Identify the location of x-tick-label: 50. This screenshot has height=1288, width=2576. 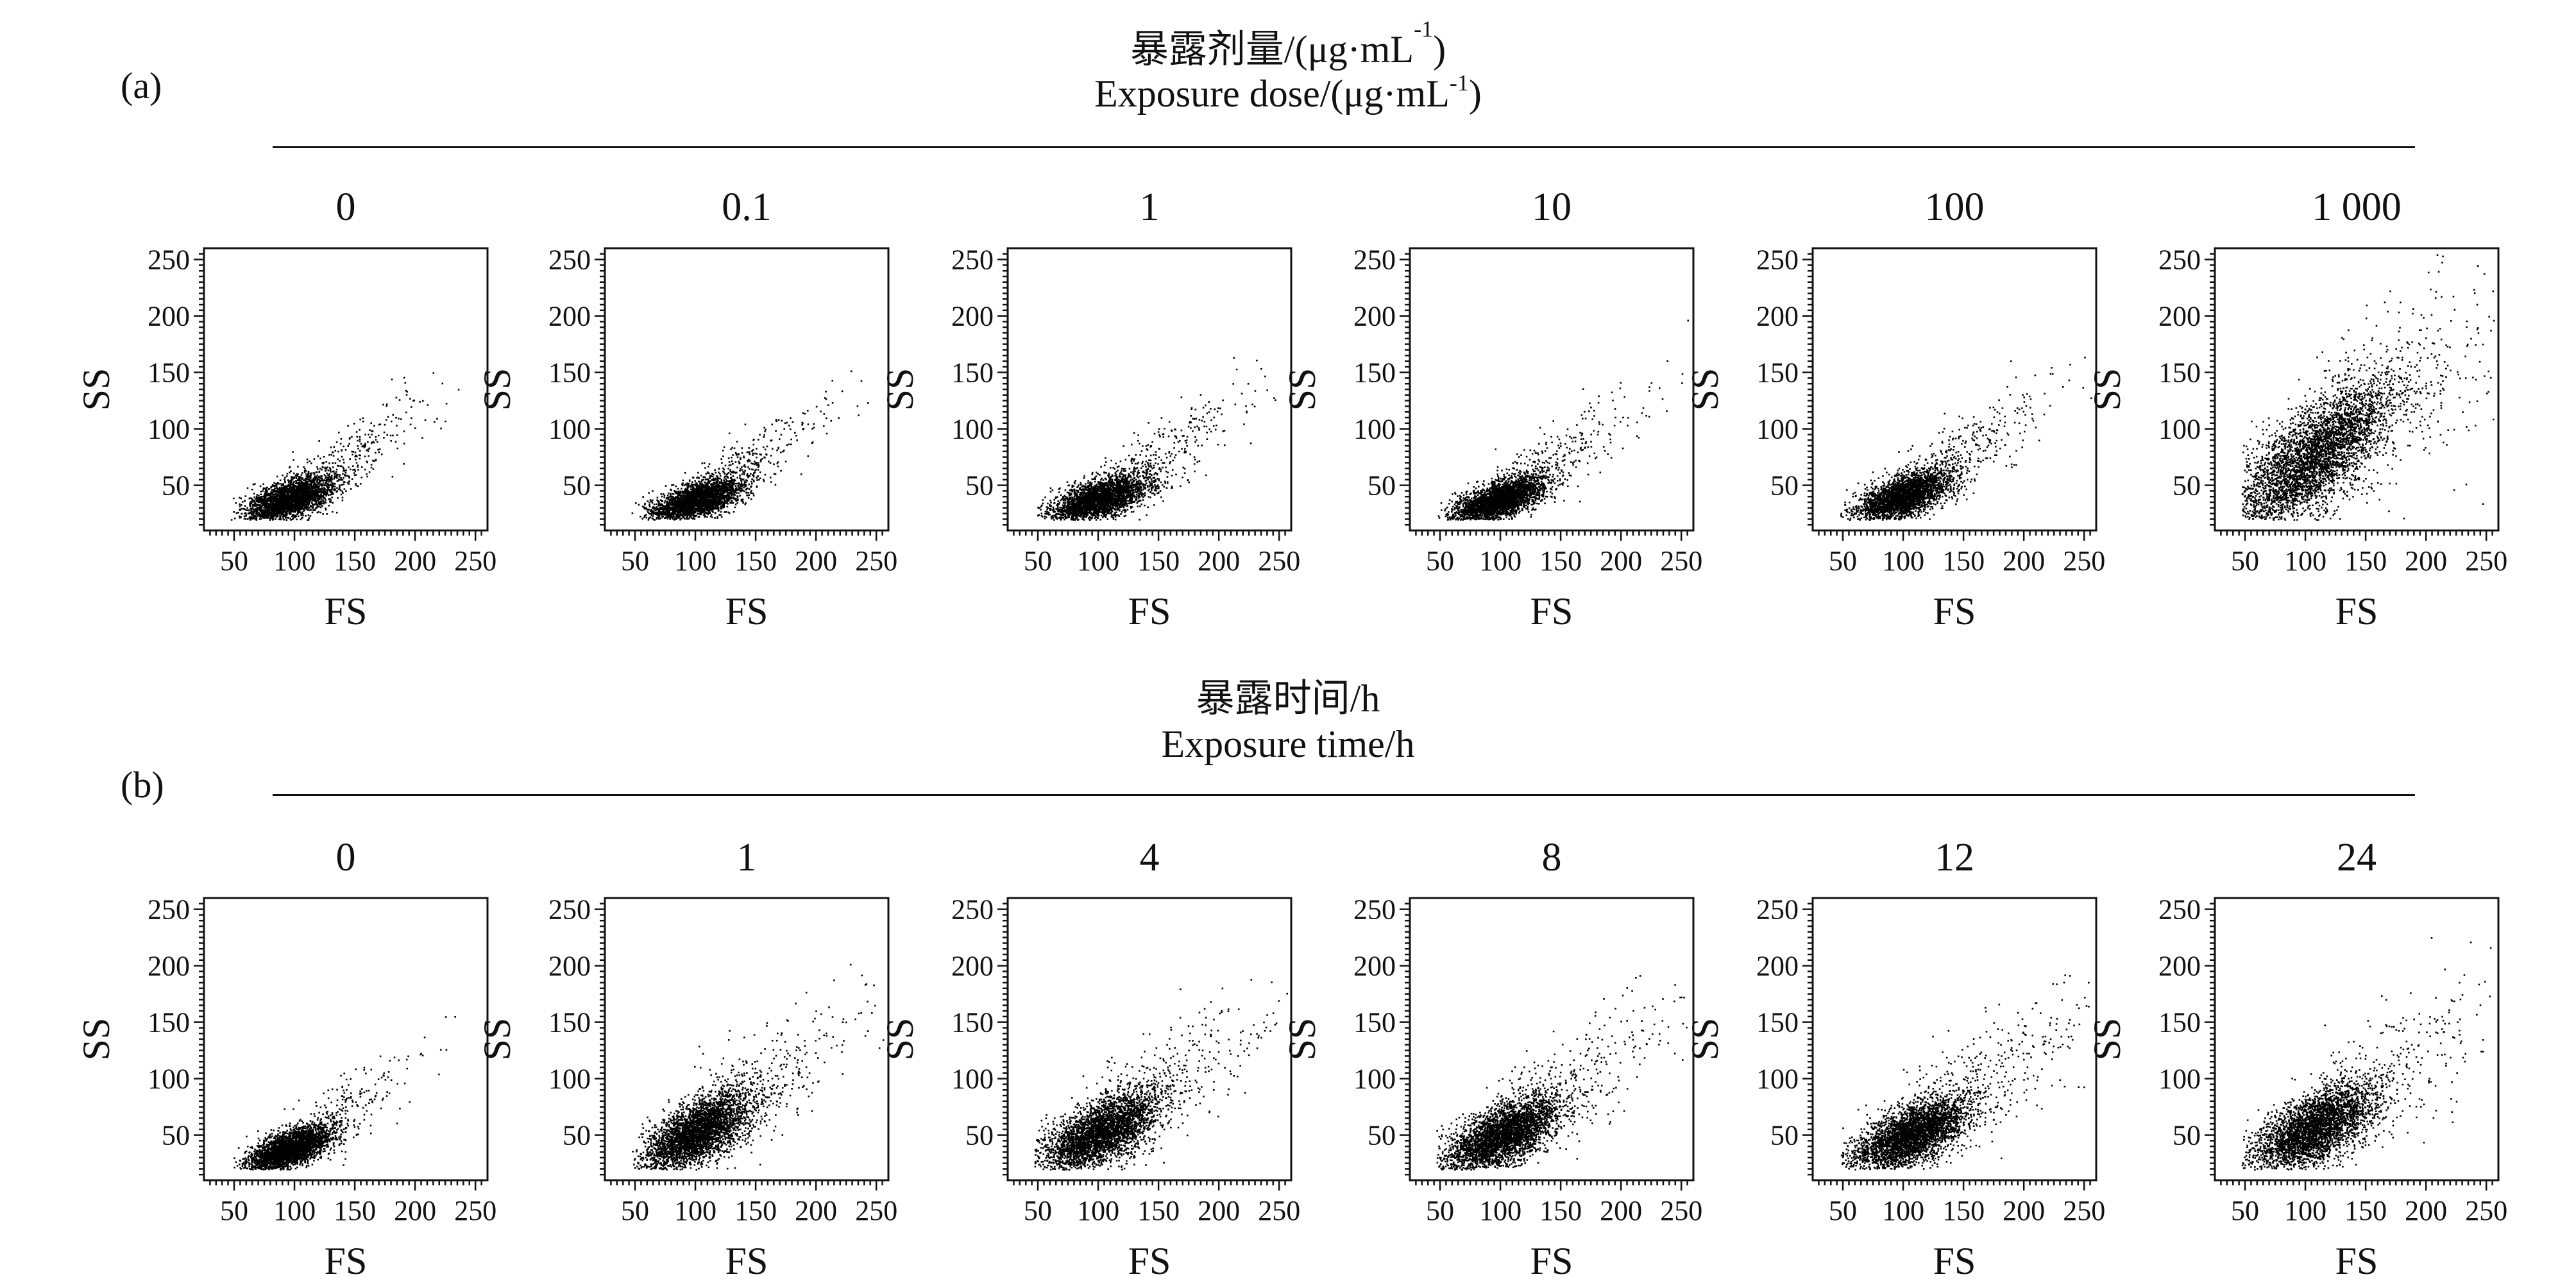
(1843, 561).